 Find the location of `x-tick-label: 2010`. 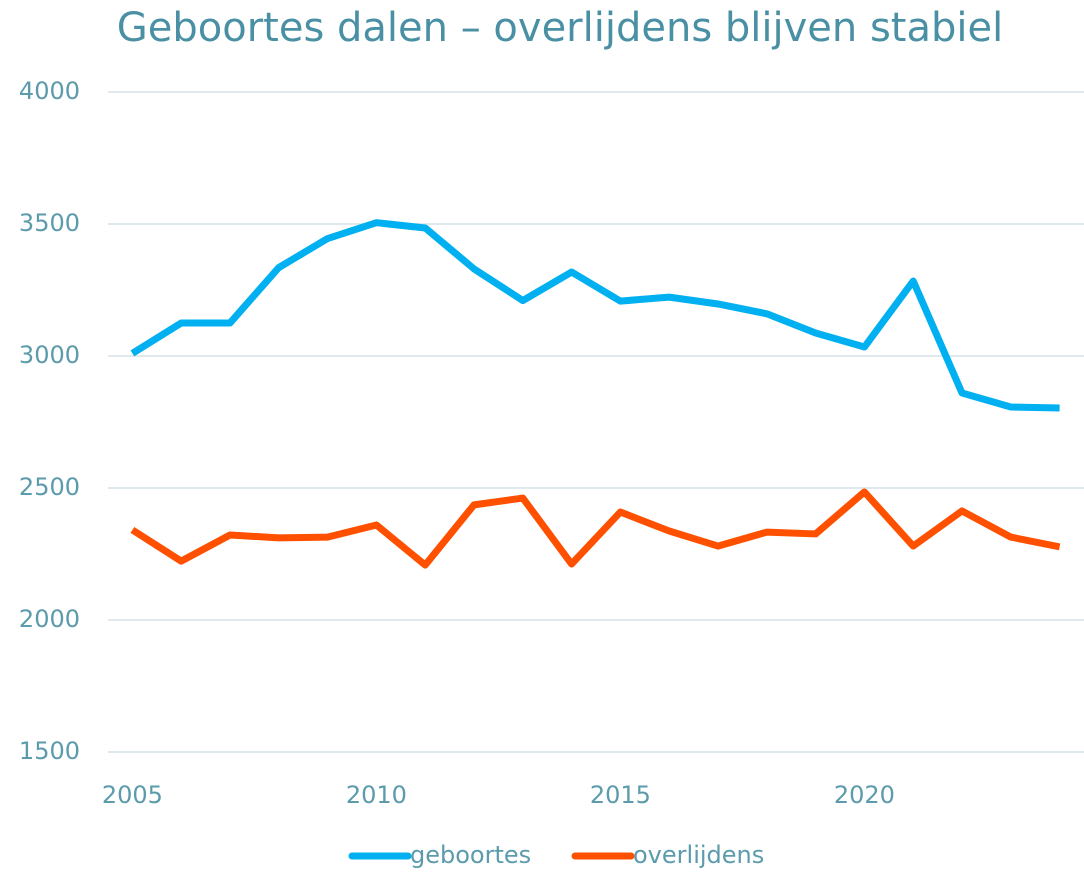

x-tick-label: 2010 is located at coordinates (376, 795).